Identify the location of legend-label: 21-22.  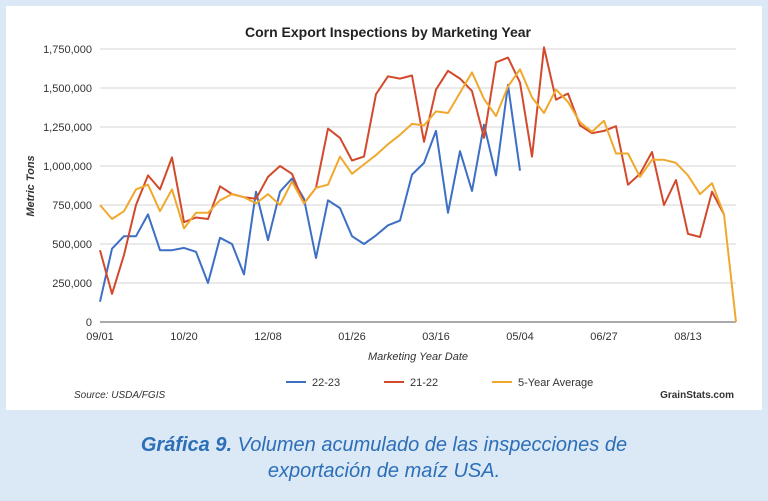
(424, 383).